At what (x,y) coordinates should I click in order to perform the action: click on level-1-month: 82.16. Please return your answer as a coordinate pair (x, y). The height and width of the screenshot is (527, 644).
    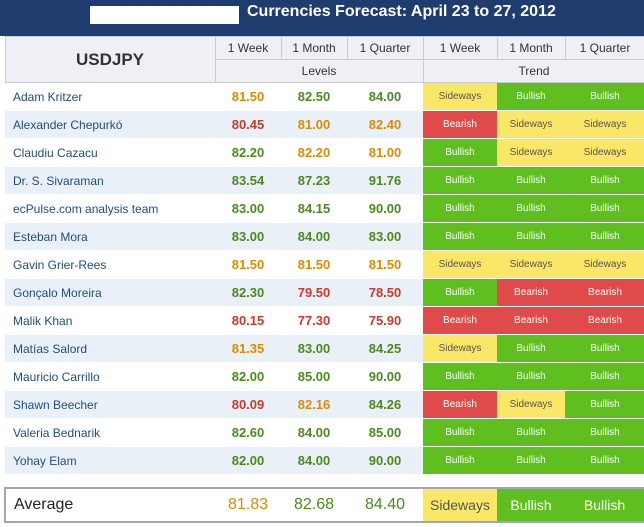
    Looking at the image, I should click on (314, 404).